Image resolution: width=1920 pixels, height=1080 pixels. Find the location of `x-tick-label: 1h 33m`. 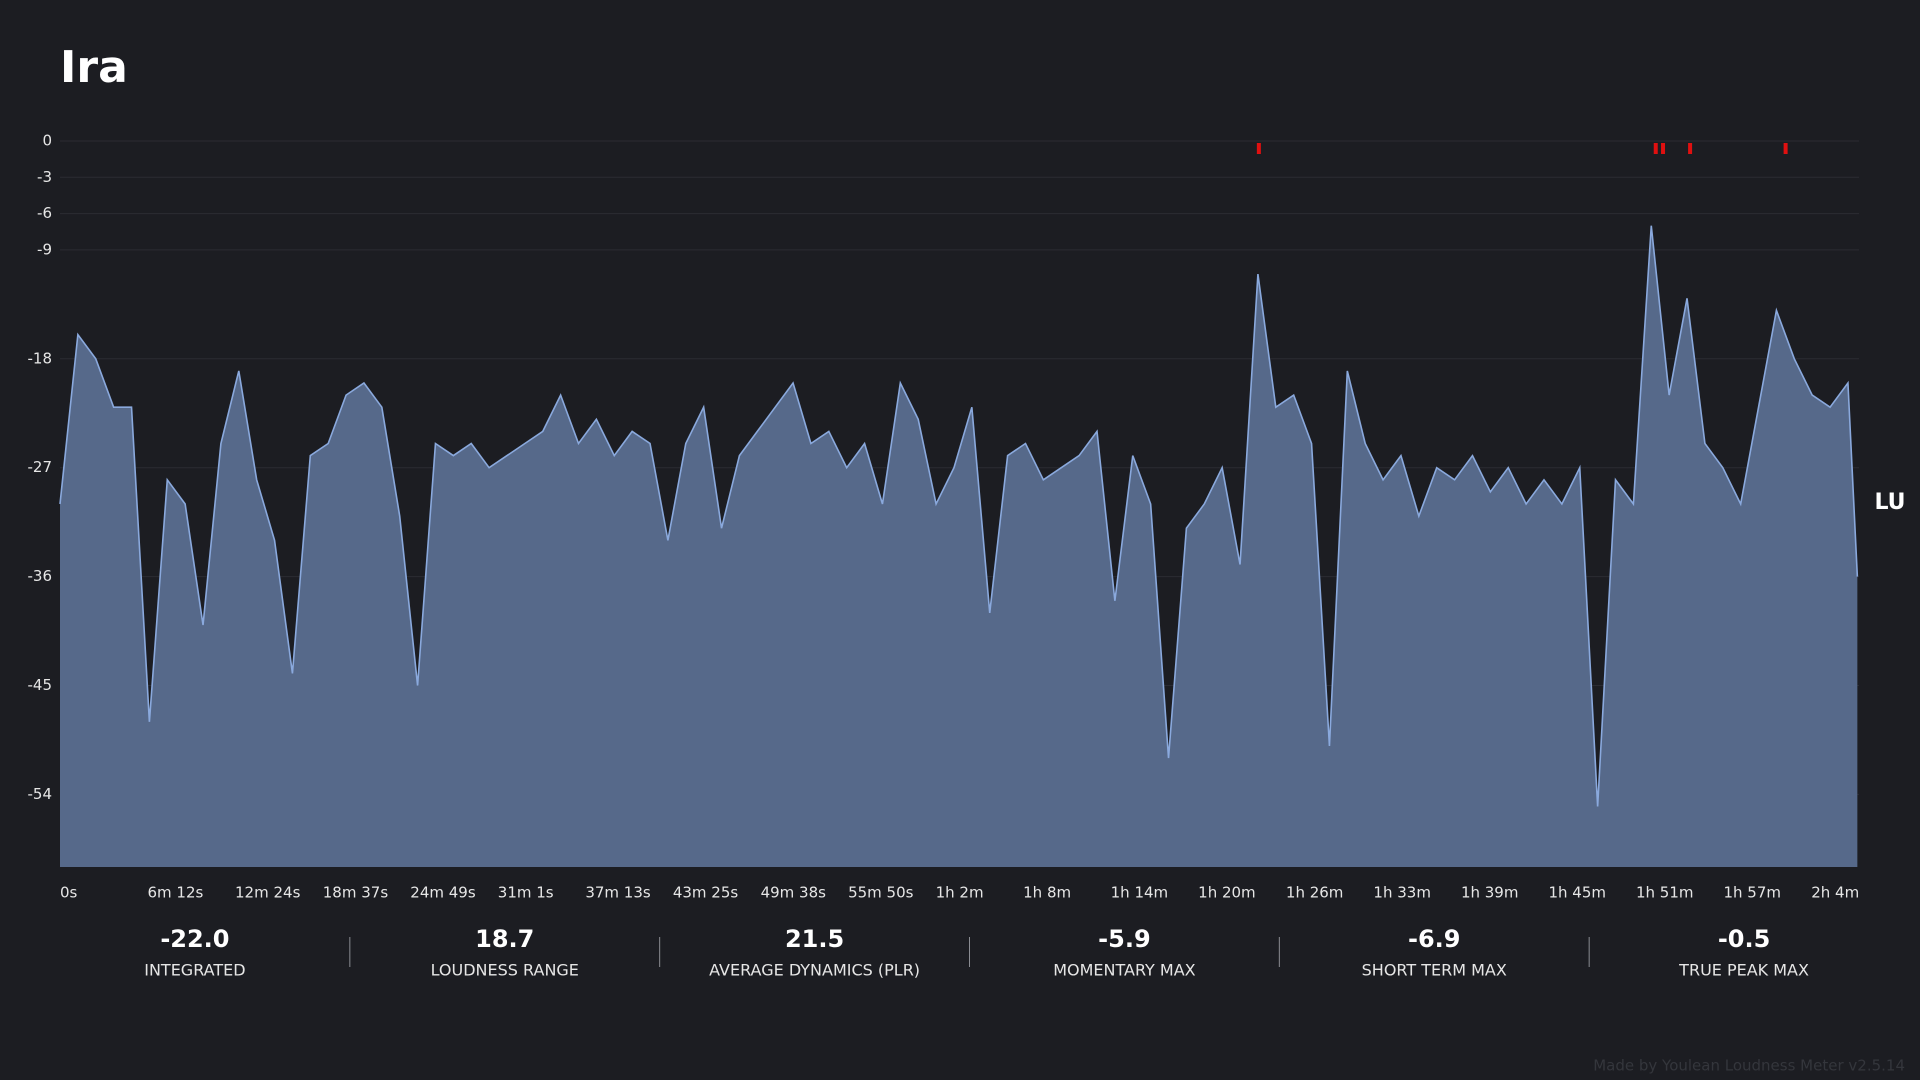

x-tick-label: 1h 33m is located at coordinates (1402, 893).